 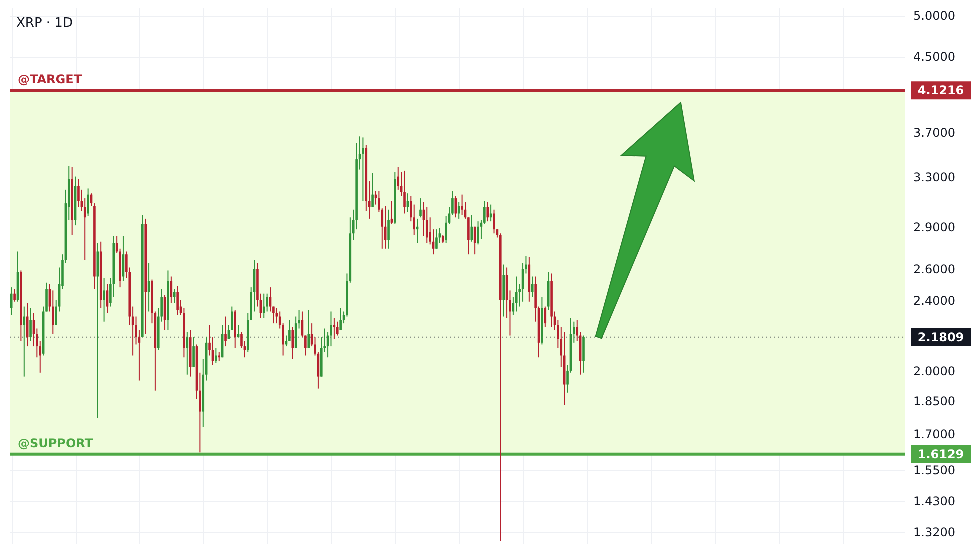 I want to click on y-tick-label: 5.0000, so click(x=935, y=16).